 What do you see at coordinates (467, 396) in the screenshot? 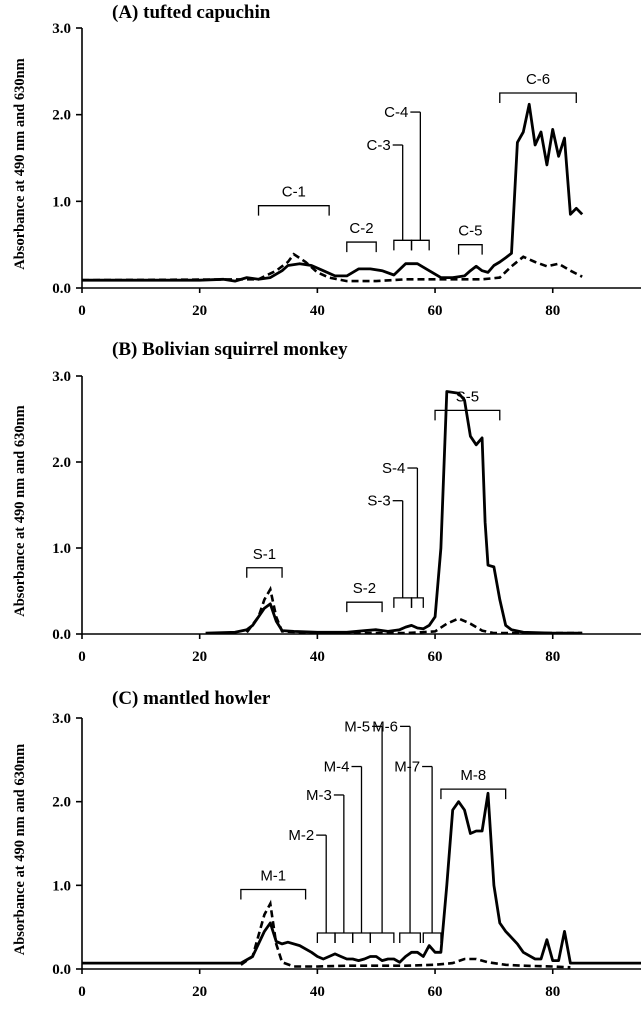
I see `fraction-label: S-5` at bounding box center [467, 396].